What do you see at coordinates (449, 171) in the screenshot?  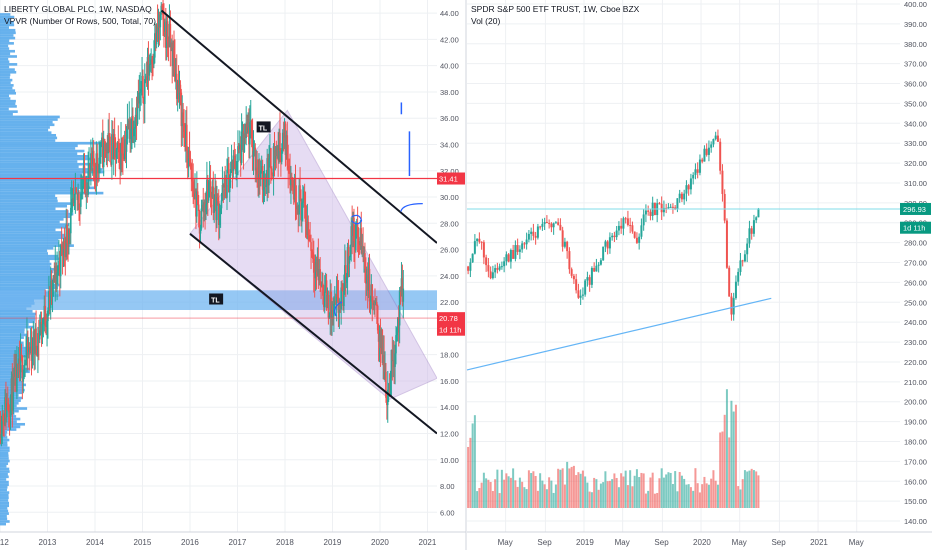 I see `price-tick-label: 32.00` at bounding box center [449, 171].